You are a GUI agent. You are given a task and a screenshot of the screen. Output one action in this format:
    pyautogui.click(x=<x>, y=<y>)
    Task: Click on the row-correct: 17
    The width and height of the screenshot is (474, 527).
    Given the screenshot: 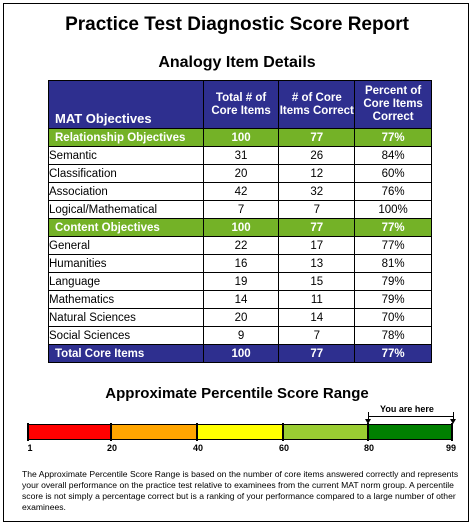 What is the action you would take?
    pyautogui.click(x=317, y=245)
    